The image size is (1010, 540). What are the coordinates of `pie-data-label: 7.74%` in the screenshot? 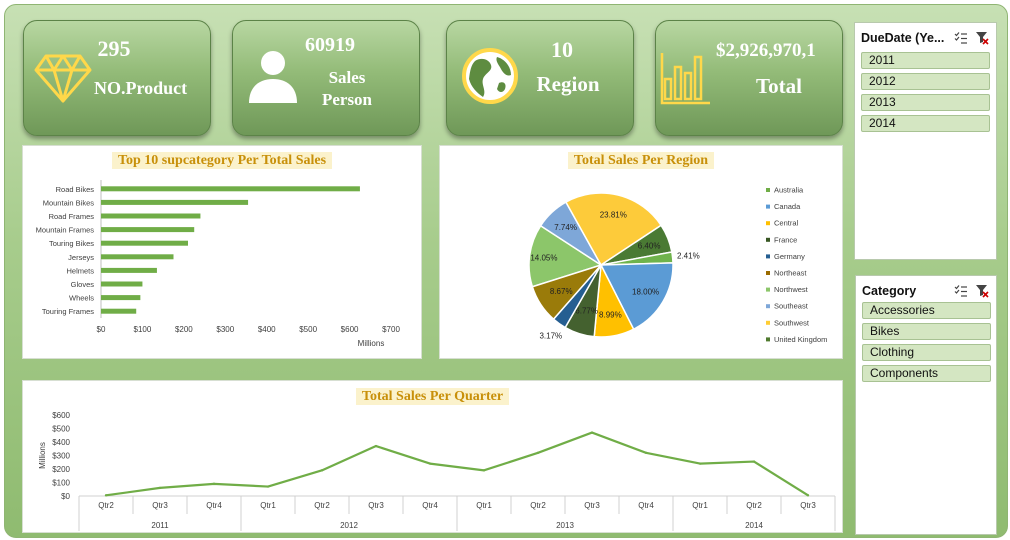 It's located at (565, 227).